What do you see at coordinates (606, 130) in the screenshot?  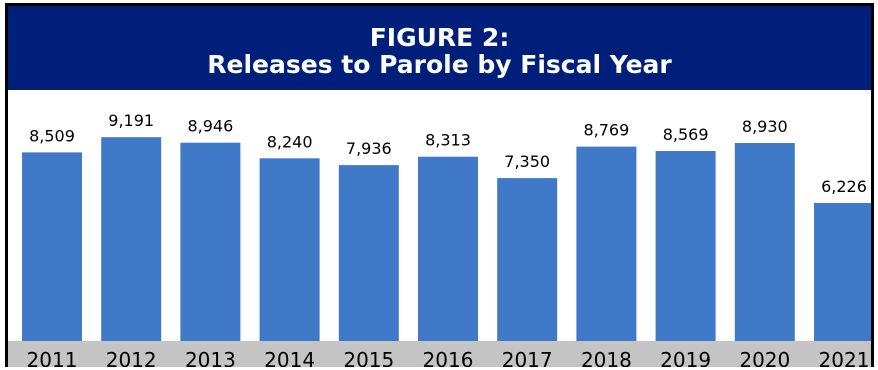 I see `data-label-2018: 8,769` at bounding box center [606, 130].